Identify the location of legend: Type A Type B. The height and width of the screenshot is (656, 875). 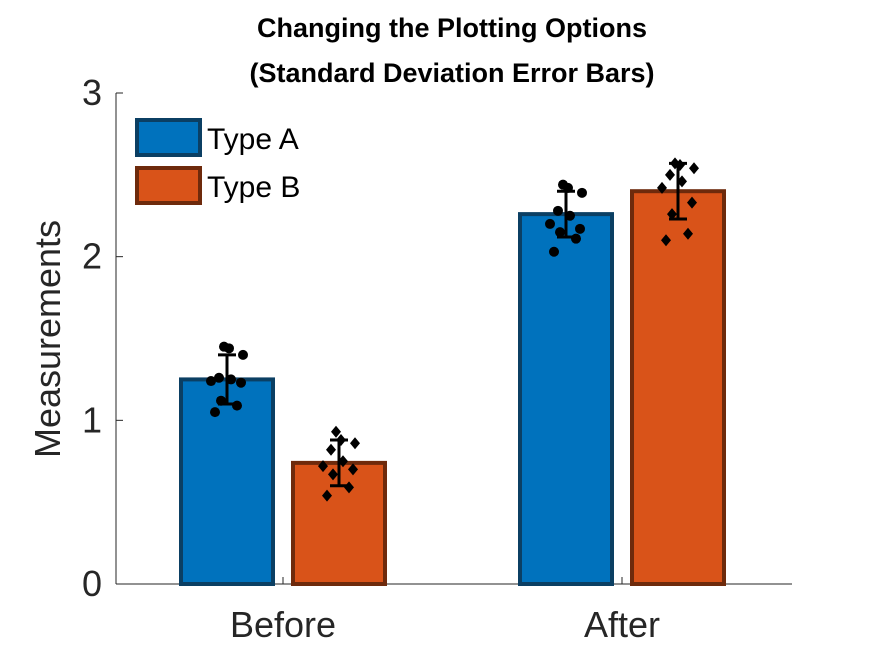
(217, 161).